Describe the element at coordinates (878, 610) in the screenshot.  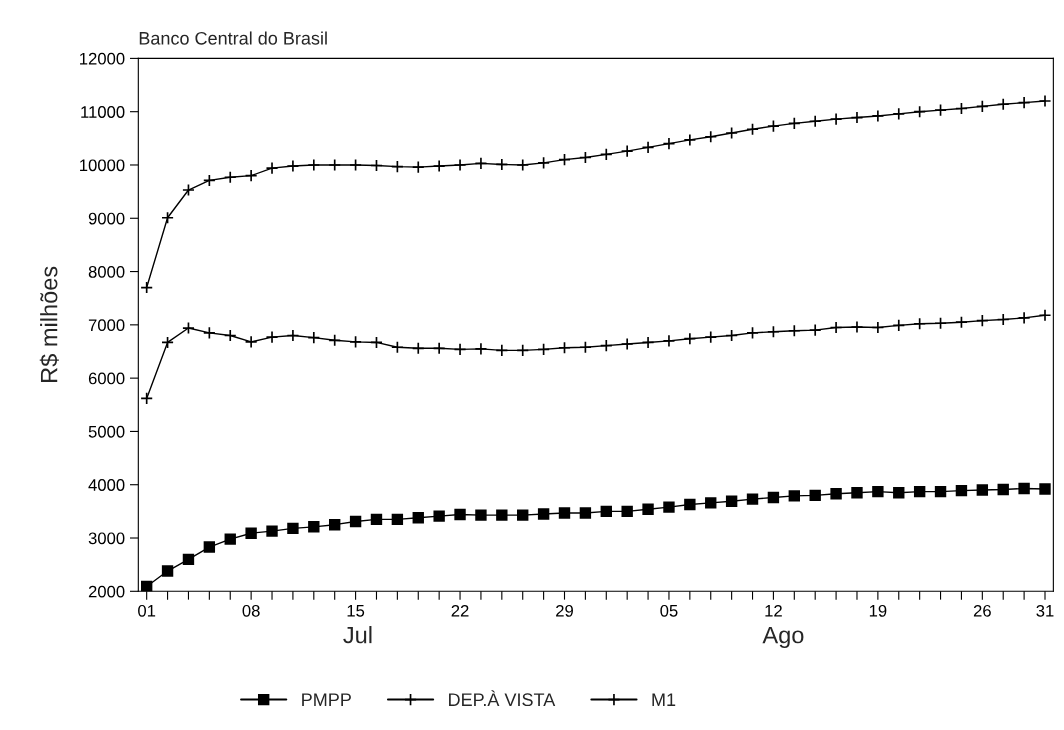
I see `x-tick-label: 19` at that location.